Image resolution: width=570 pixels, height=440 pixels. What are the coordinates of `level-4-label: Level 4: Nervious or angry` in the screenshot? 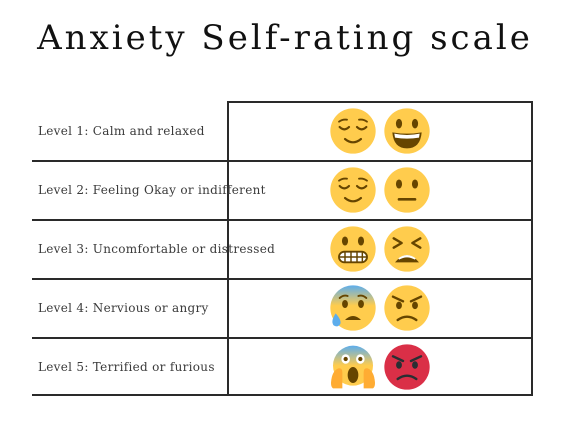 It's located at (123, 308).